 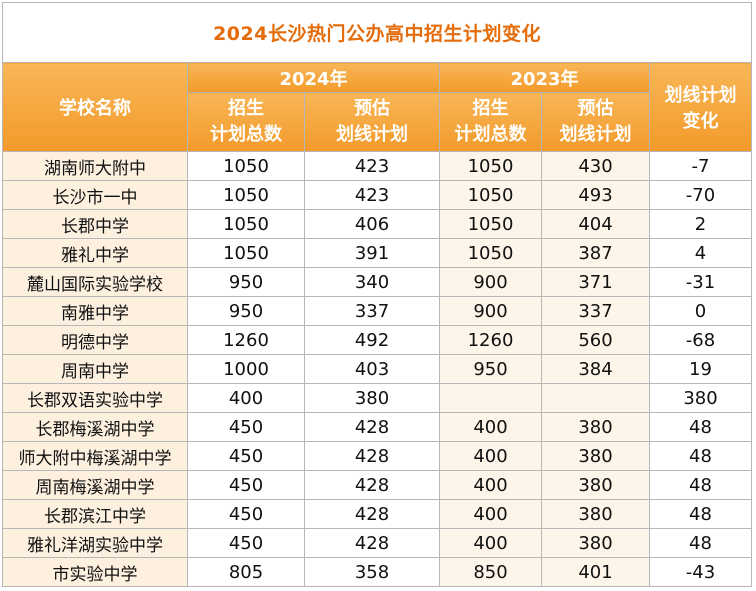 What do you see at coordinates (246, 369) in the screenshot?
I see `cell-plan-2024: 1000` at bounding box center [246, 369].